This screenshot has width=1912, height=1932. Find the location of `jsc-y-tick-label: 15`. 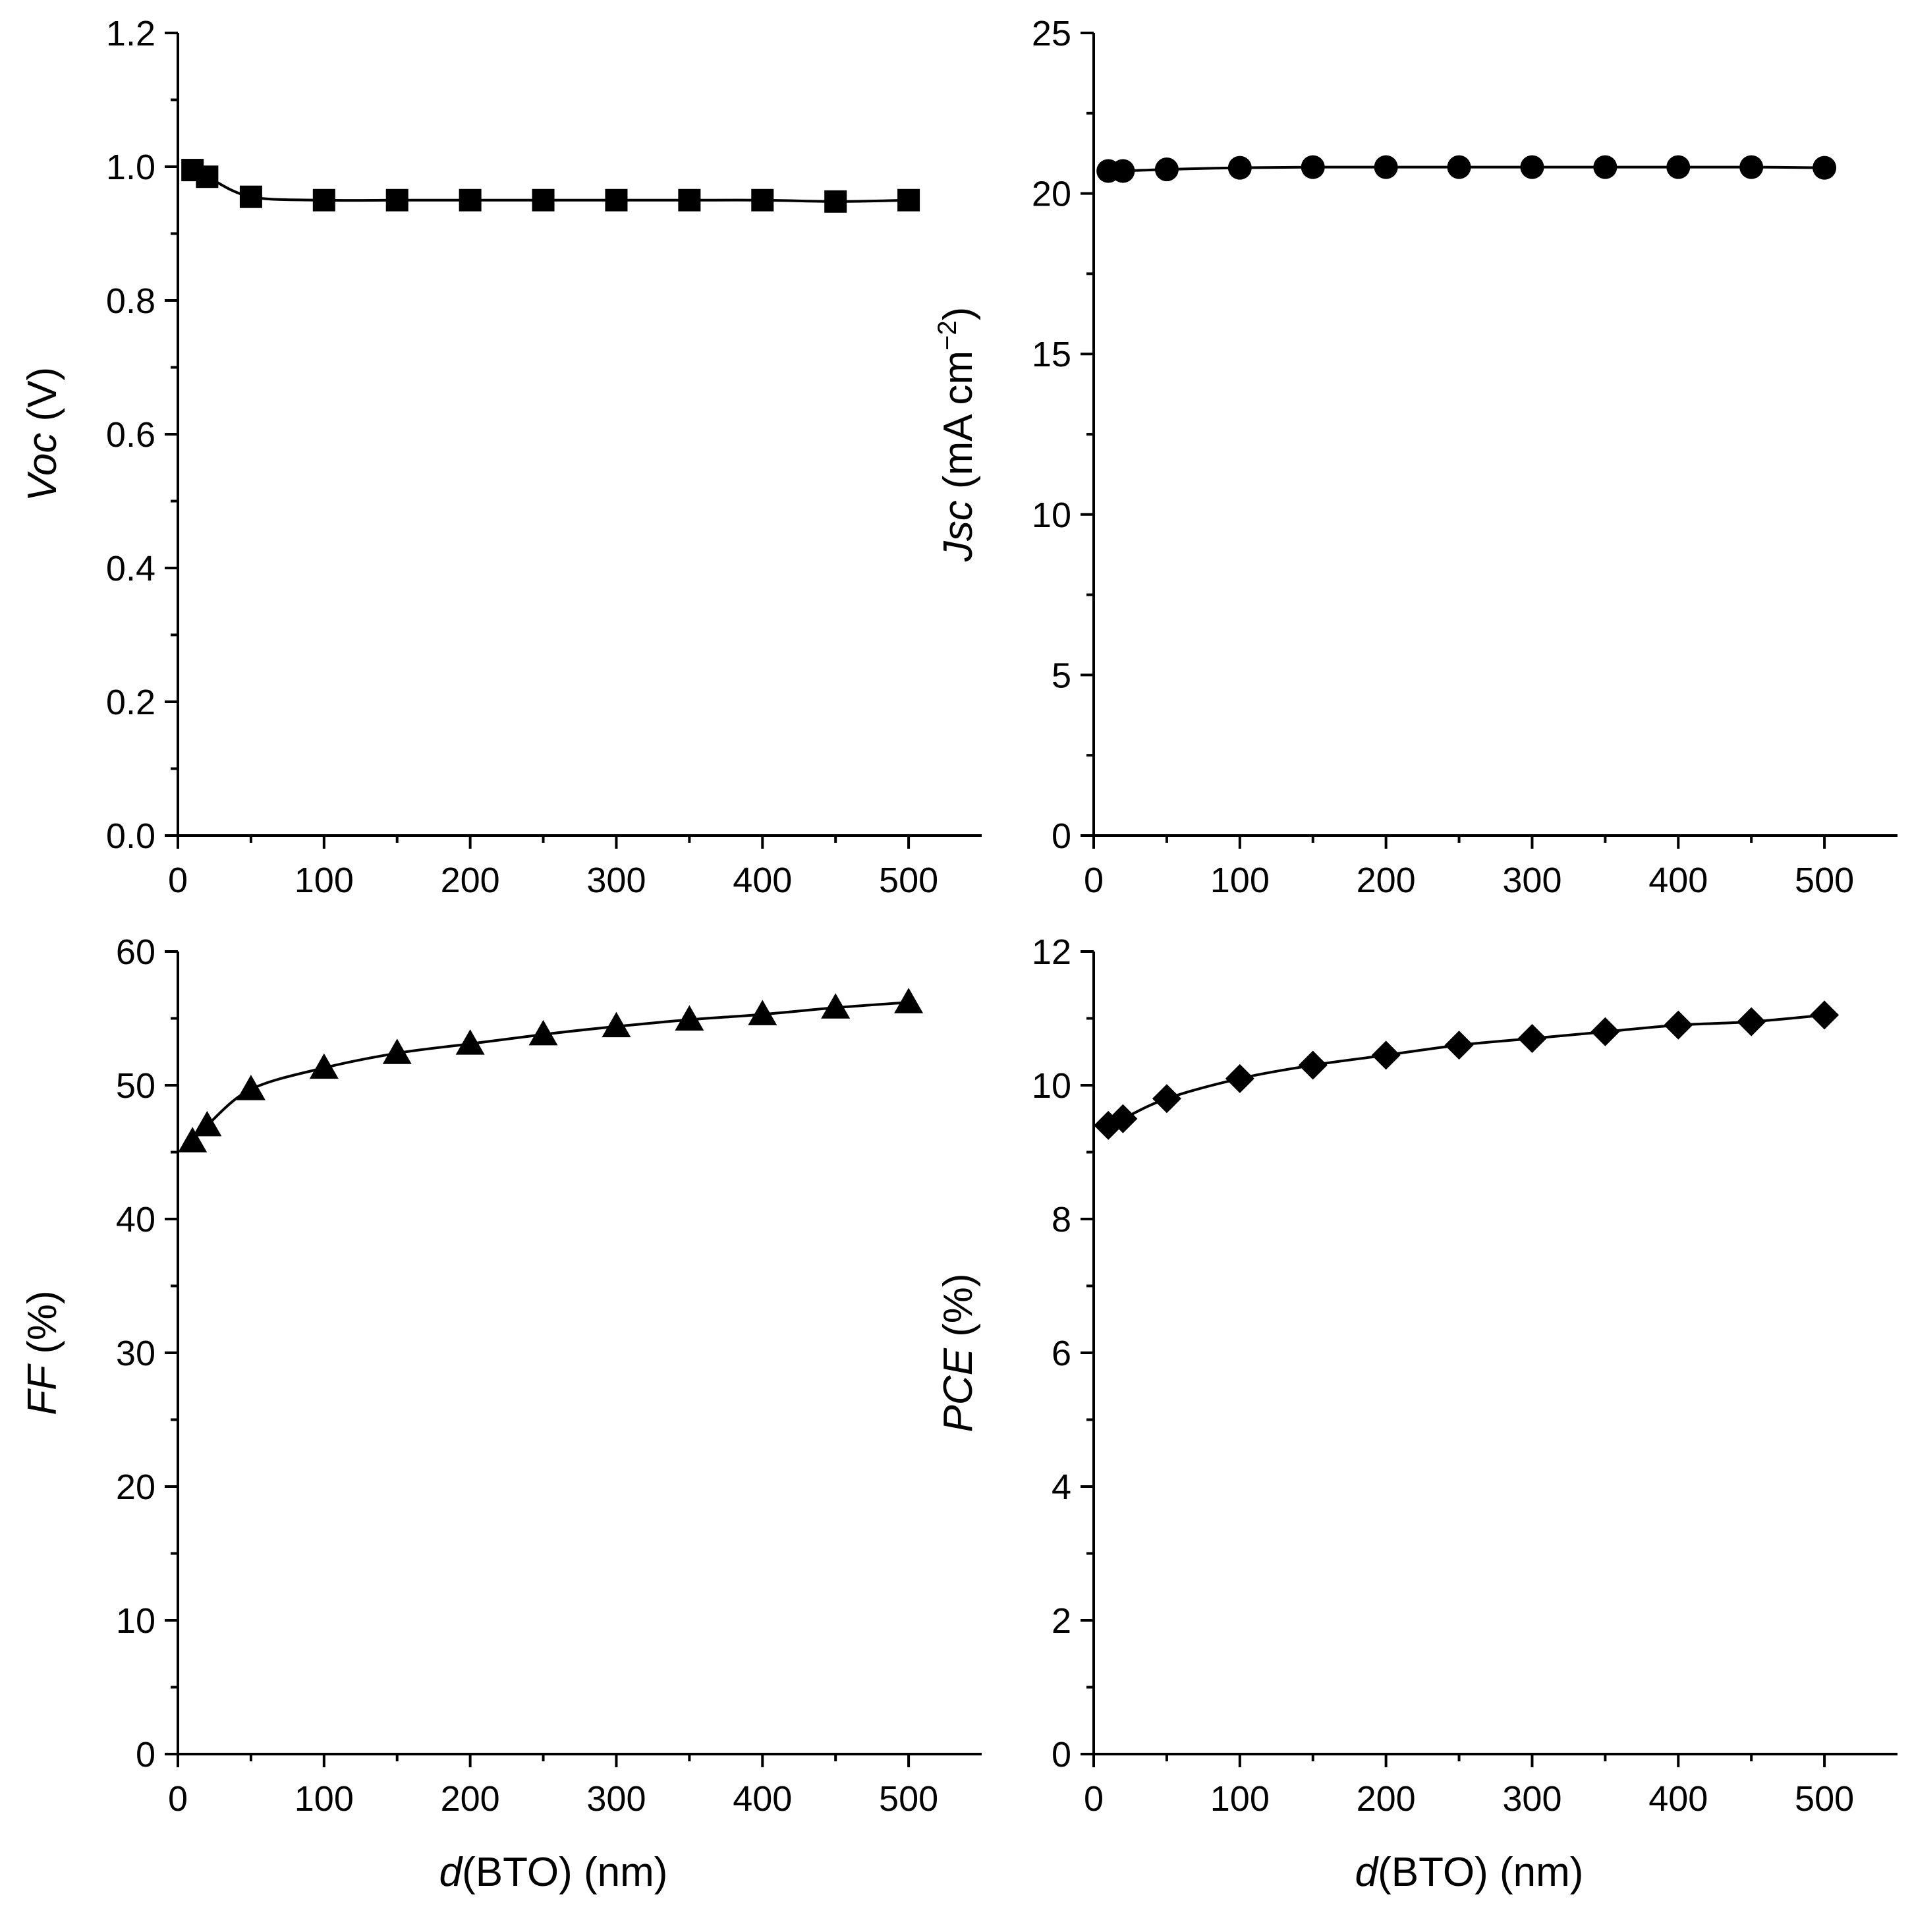

jsc-y-tick-label: 15 is located at coordinates (1051, 355).